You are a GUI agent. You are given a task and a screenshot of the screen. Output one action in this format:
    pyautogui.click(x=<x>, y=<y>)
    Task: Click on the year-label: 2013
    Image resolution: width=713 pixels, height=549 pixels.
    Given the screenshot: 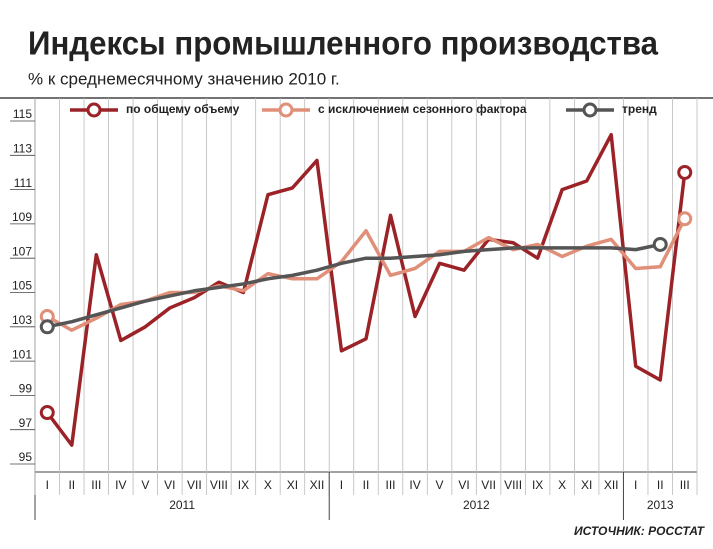 What is the action you would take?
    pyautogui.click(x=660, y=505)
    